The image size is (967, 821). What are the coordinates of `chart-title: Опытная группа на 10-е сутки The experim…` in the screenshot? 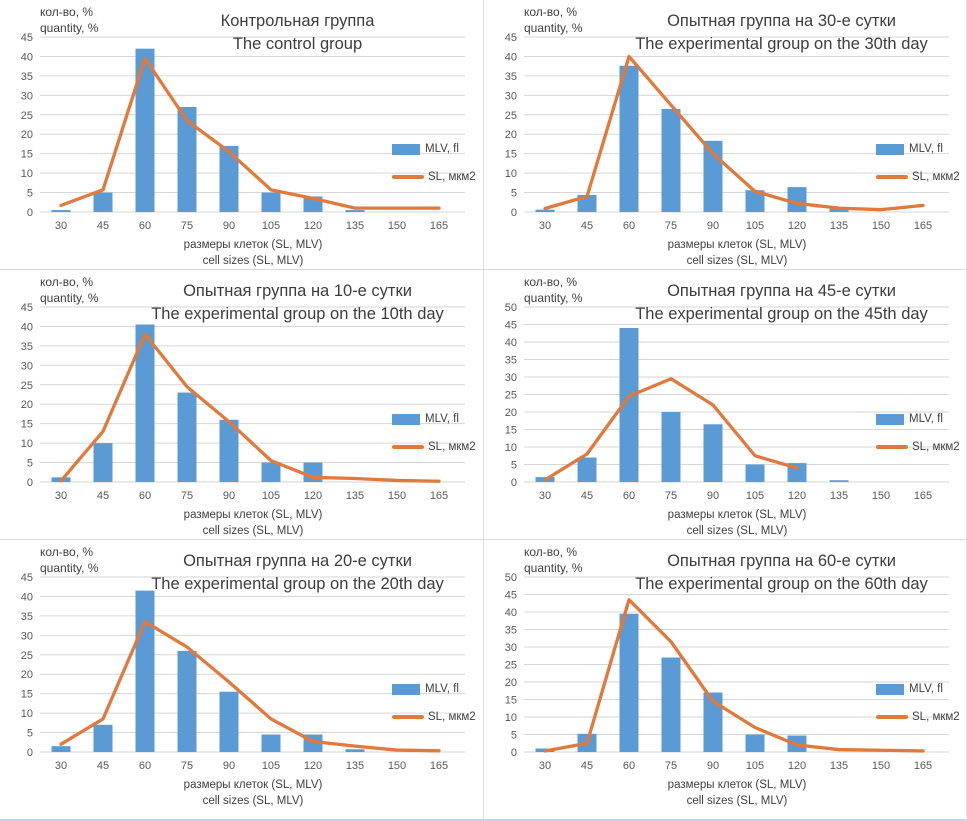 It's located at (297, 303).